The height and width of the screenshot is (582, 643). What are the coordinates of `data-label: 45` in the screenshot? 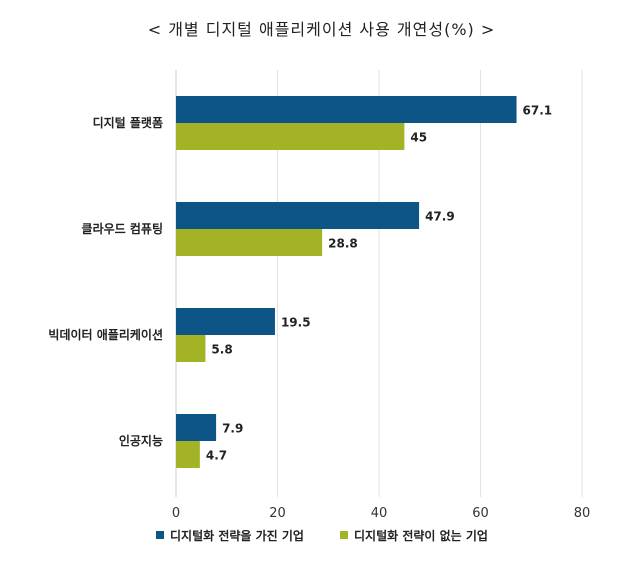 It's located at (418, 138).